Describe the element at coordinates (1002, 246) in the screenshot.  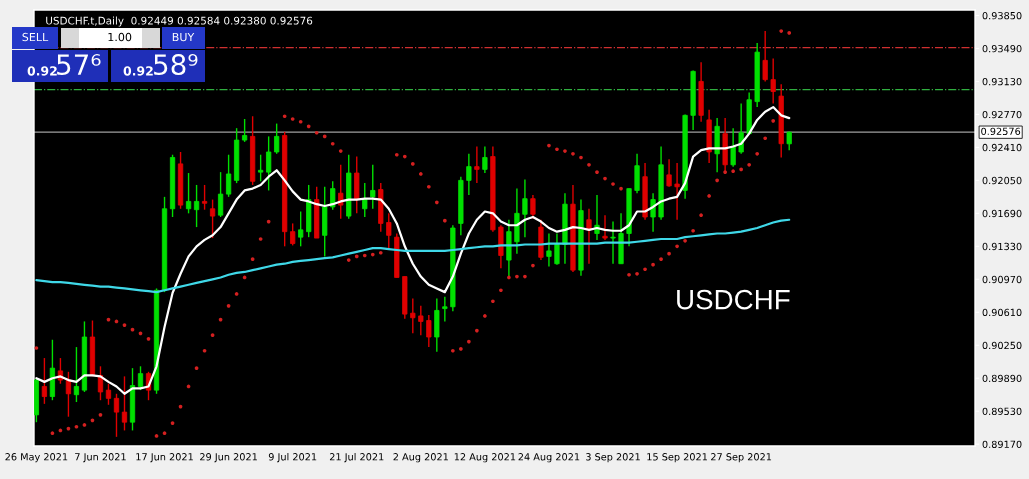
I see `y-tick-label: 0.91330` at that location.